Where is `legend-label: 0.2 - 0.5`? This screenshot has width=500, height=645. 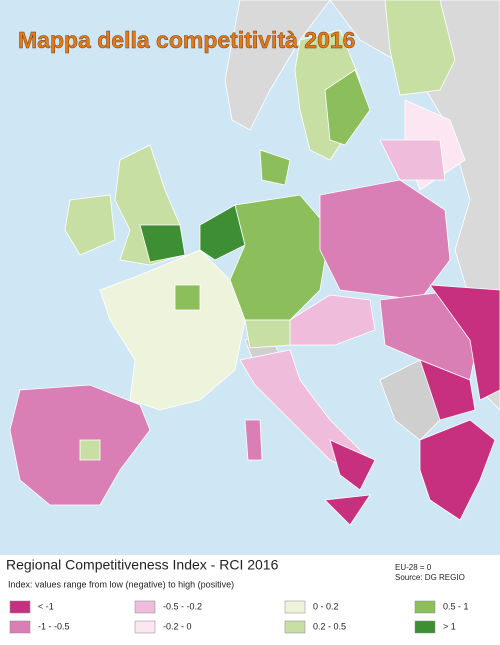
legend-label: 0.2 - 0.5 is located at coordinates (329, 626).